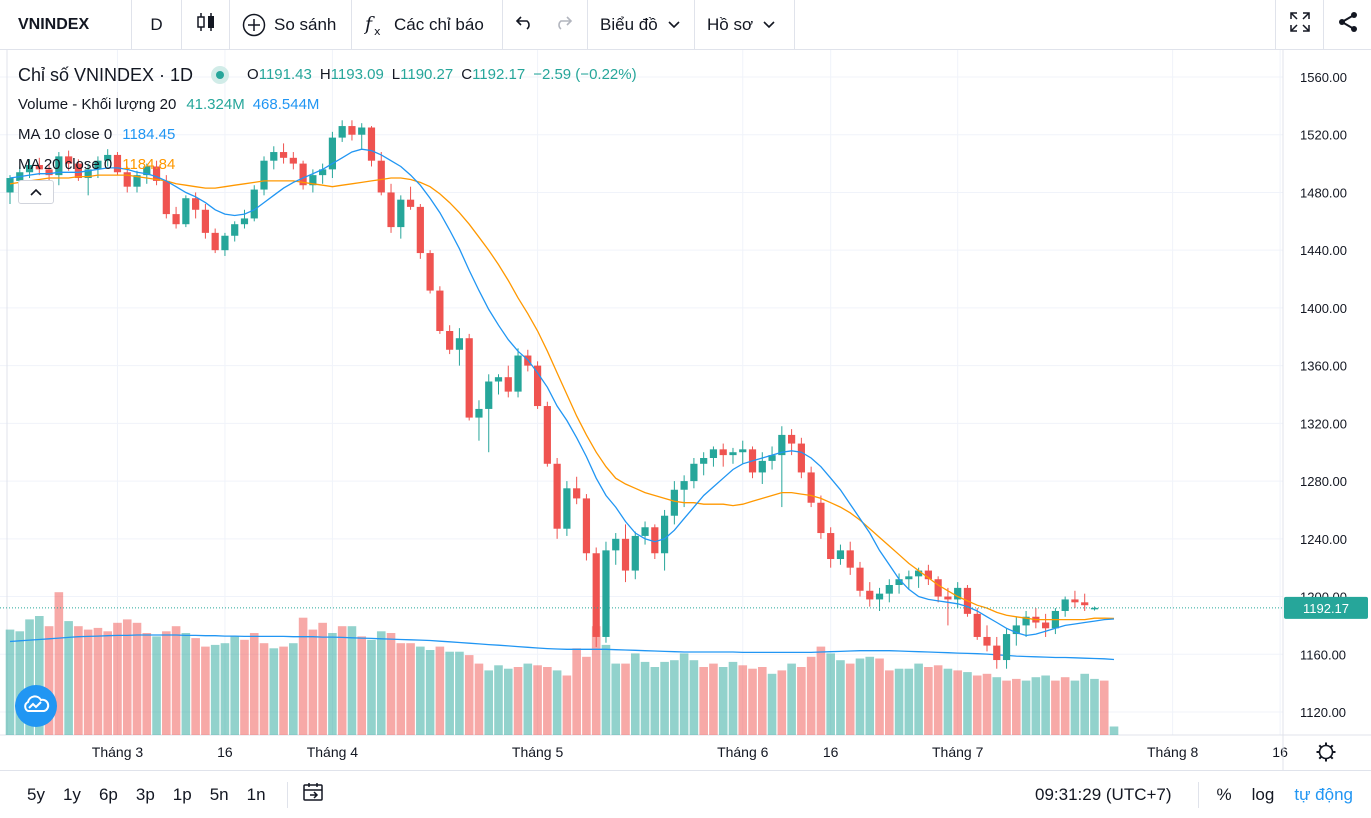  I want to click on range-1n: 1n, so click(256, 794).